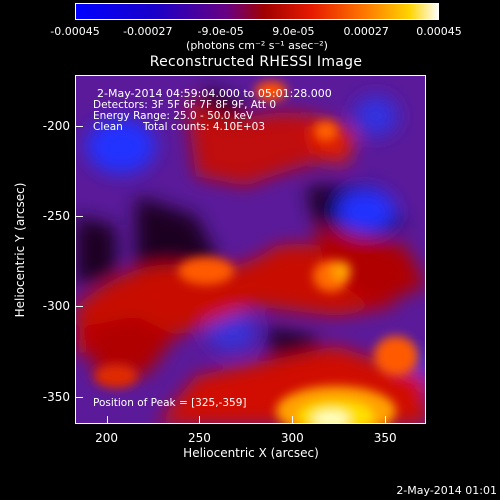  I want to click on method-label: Clean, so click(108, 127).